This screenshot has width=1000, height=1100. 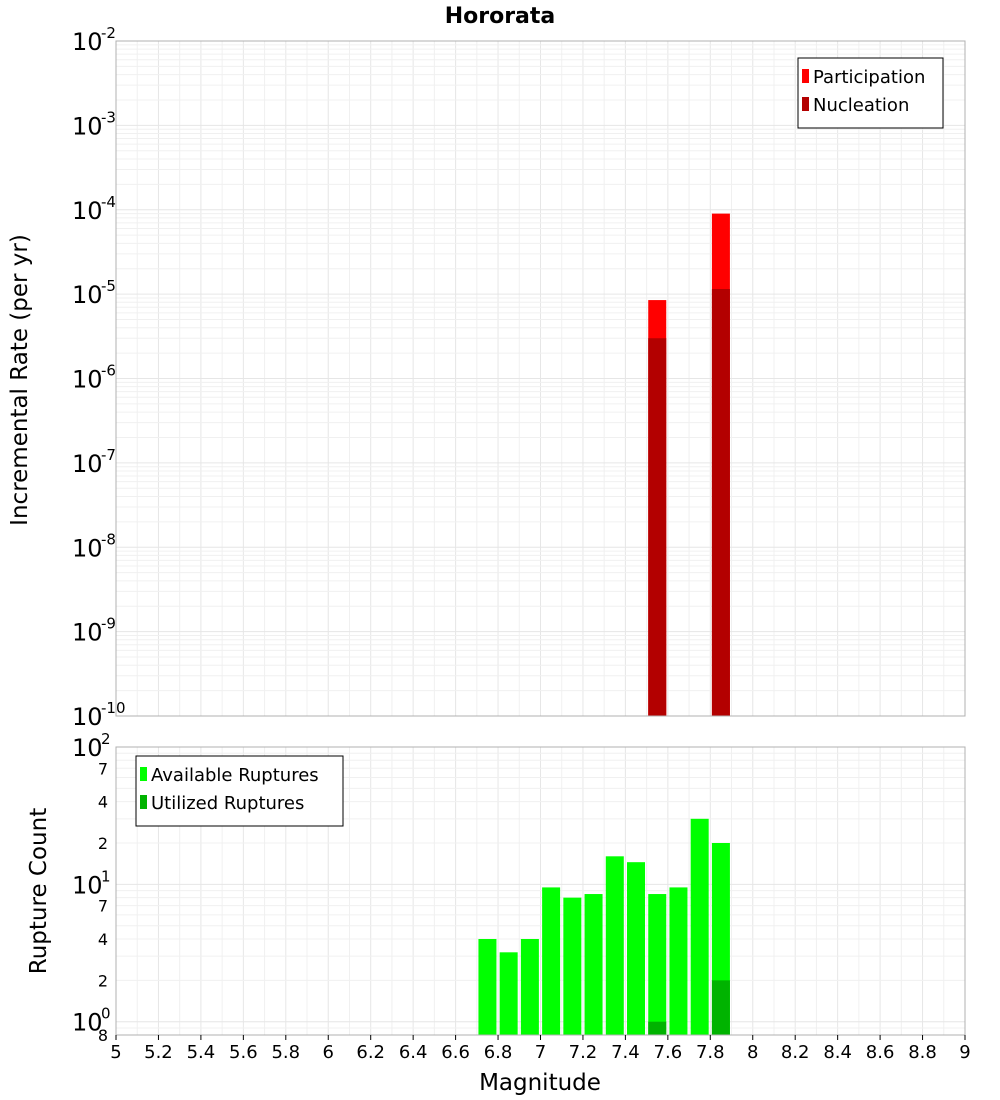 What do you see at coordinates (108, 286) in the screenshot?
I see `top-y-tick-exponent: -5` at bounding box center [108, 286].